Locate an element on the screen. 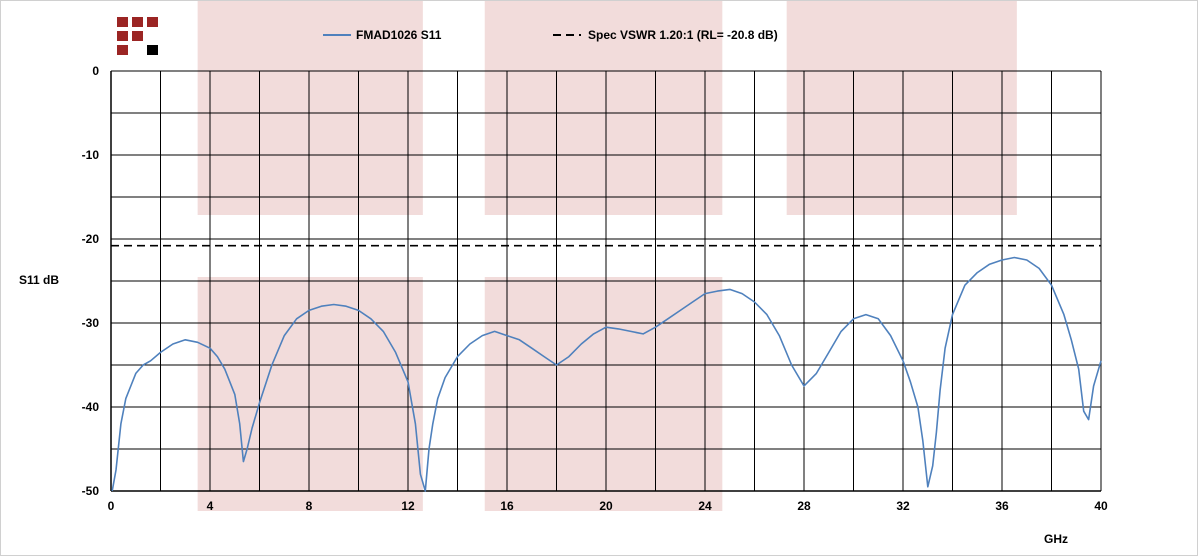 The height and width of the screenshot is (557, 1198). x-tick-label: 0 is located at coordinates (111, 506).